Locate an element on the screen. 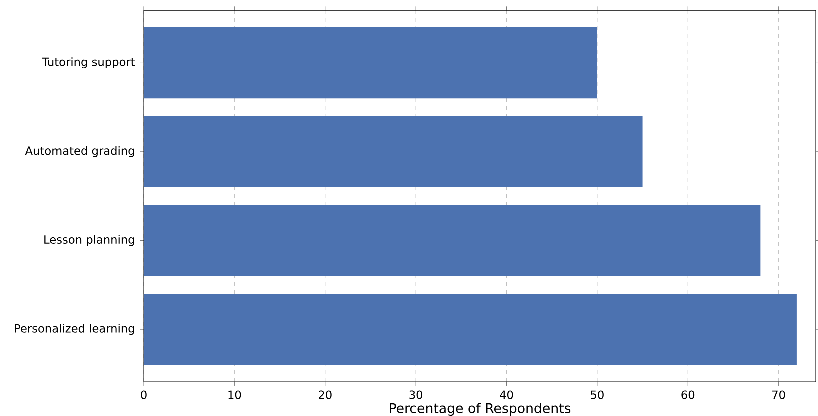 This screenshot has width=818, height=416. x-tick-label: 20 is located at coordinates (325, 395).